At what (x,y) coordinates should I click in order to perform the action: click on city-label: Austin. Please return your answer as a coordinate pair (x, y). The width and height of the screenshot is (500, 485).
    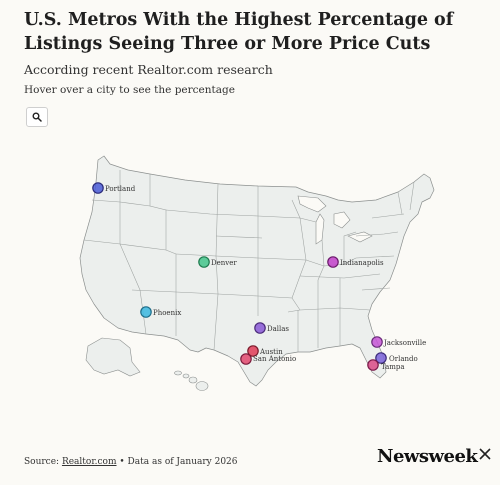
    Looking at the image, I should click on (271, 352).